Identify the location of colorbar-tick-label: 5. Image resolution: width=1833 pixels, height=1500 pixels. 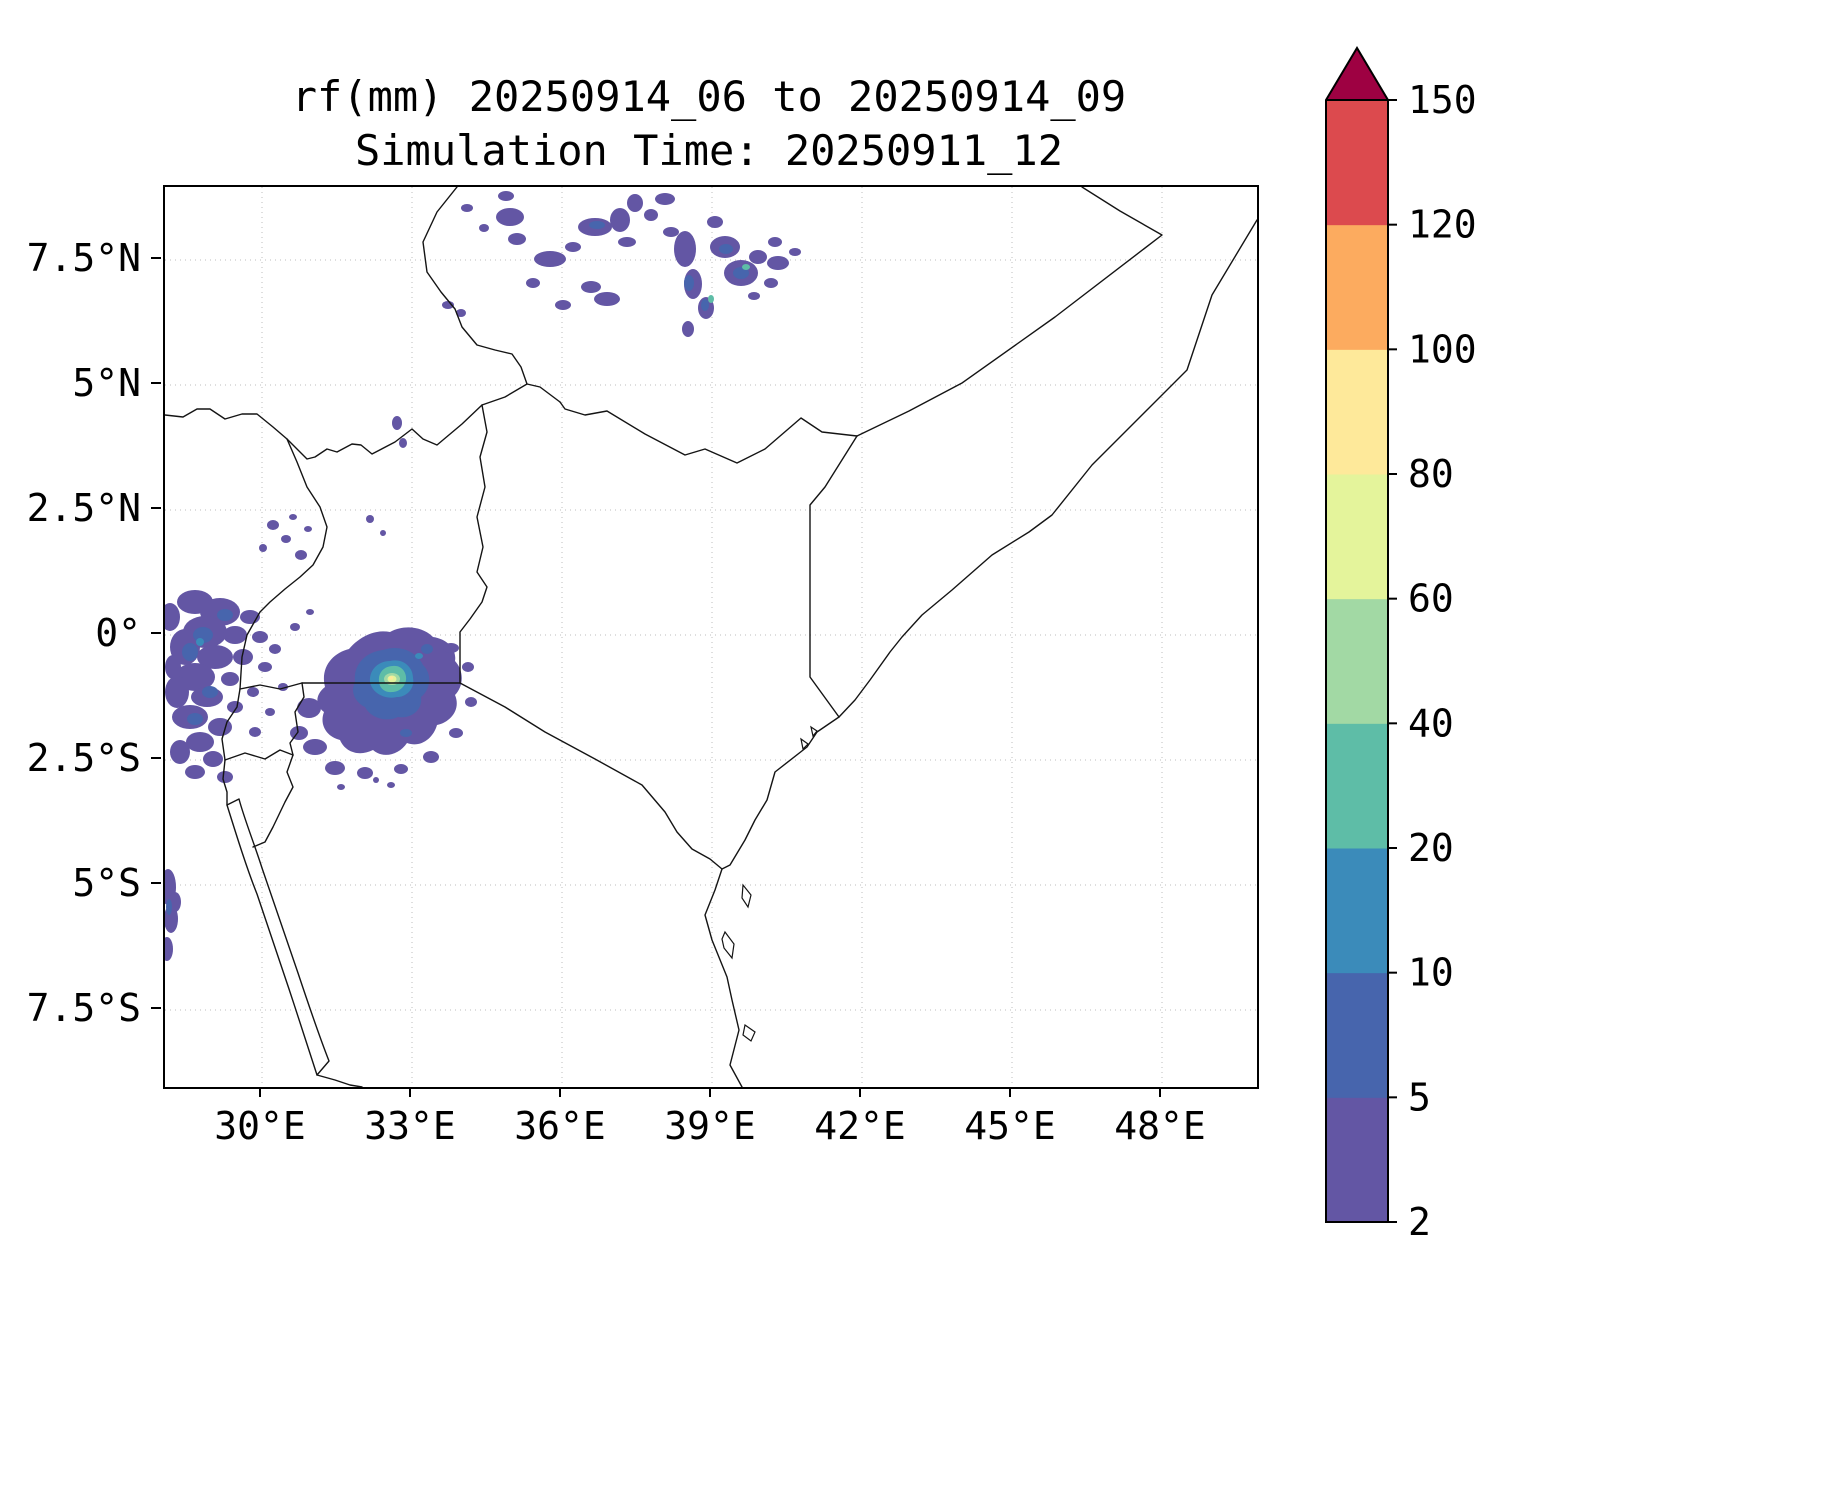
(1419, 1097).